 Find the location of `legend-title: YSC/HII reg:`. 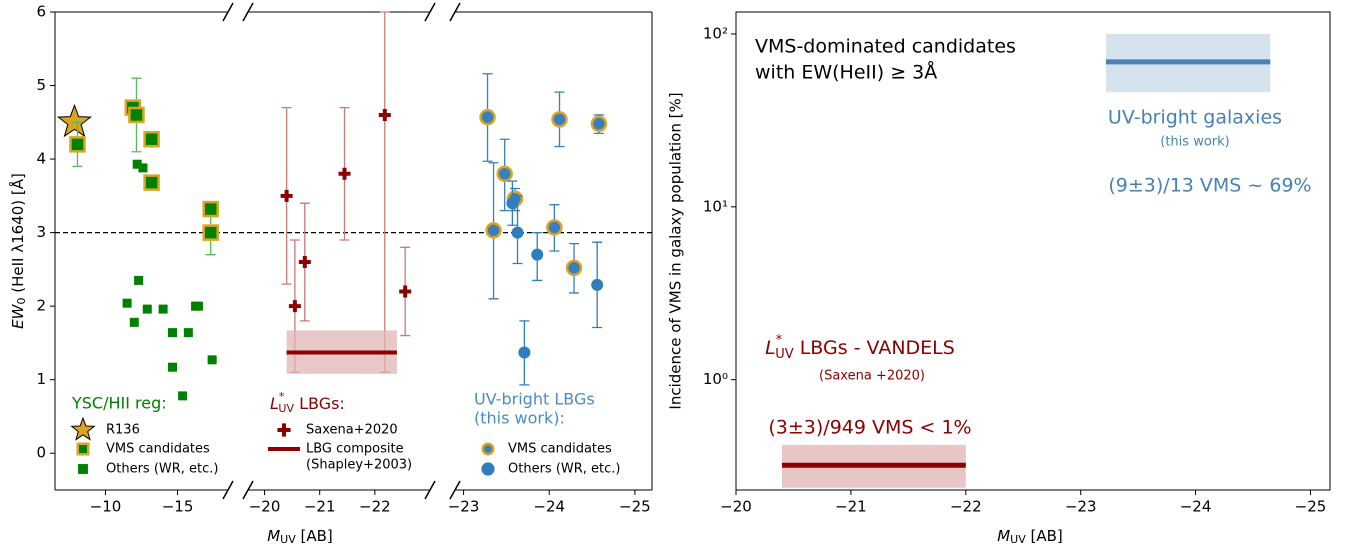

legend-title: YSC/HII reg: is located at coordinates (119, 403).